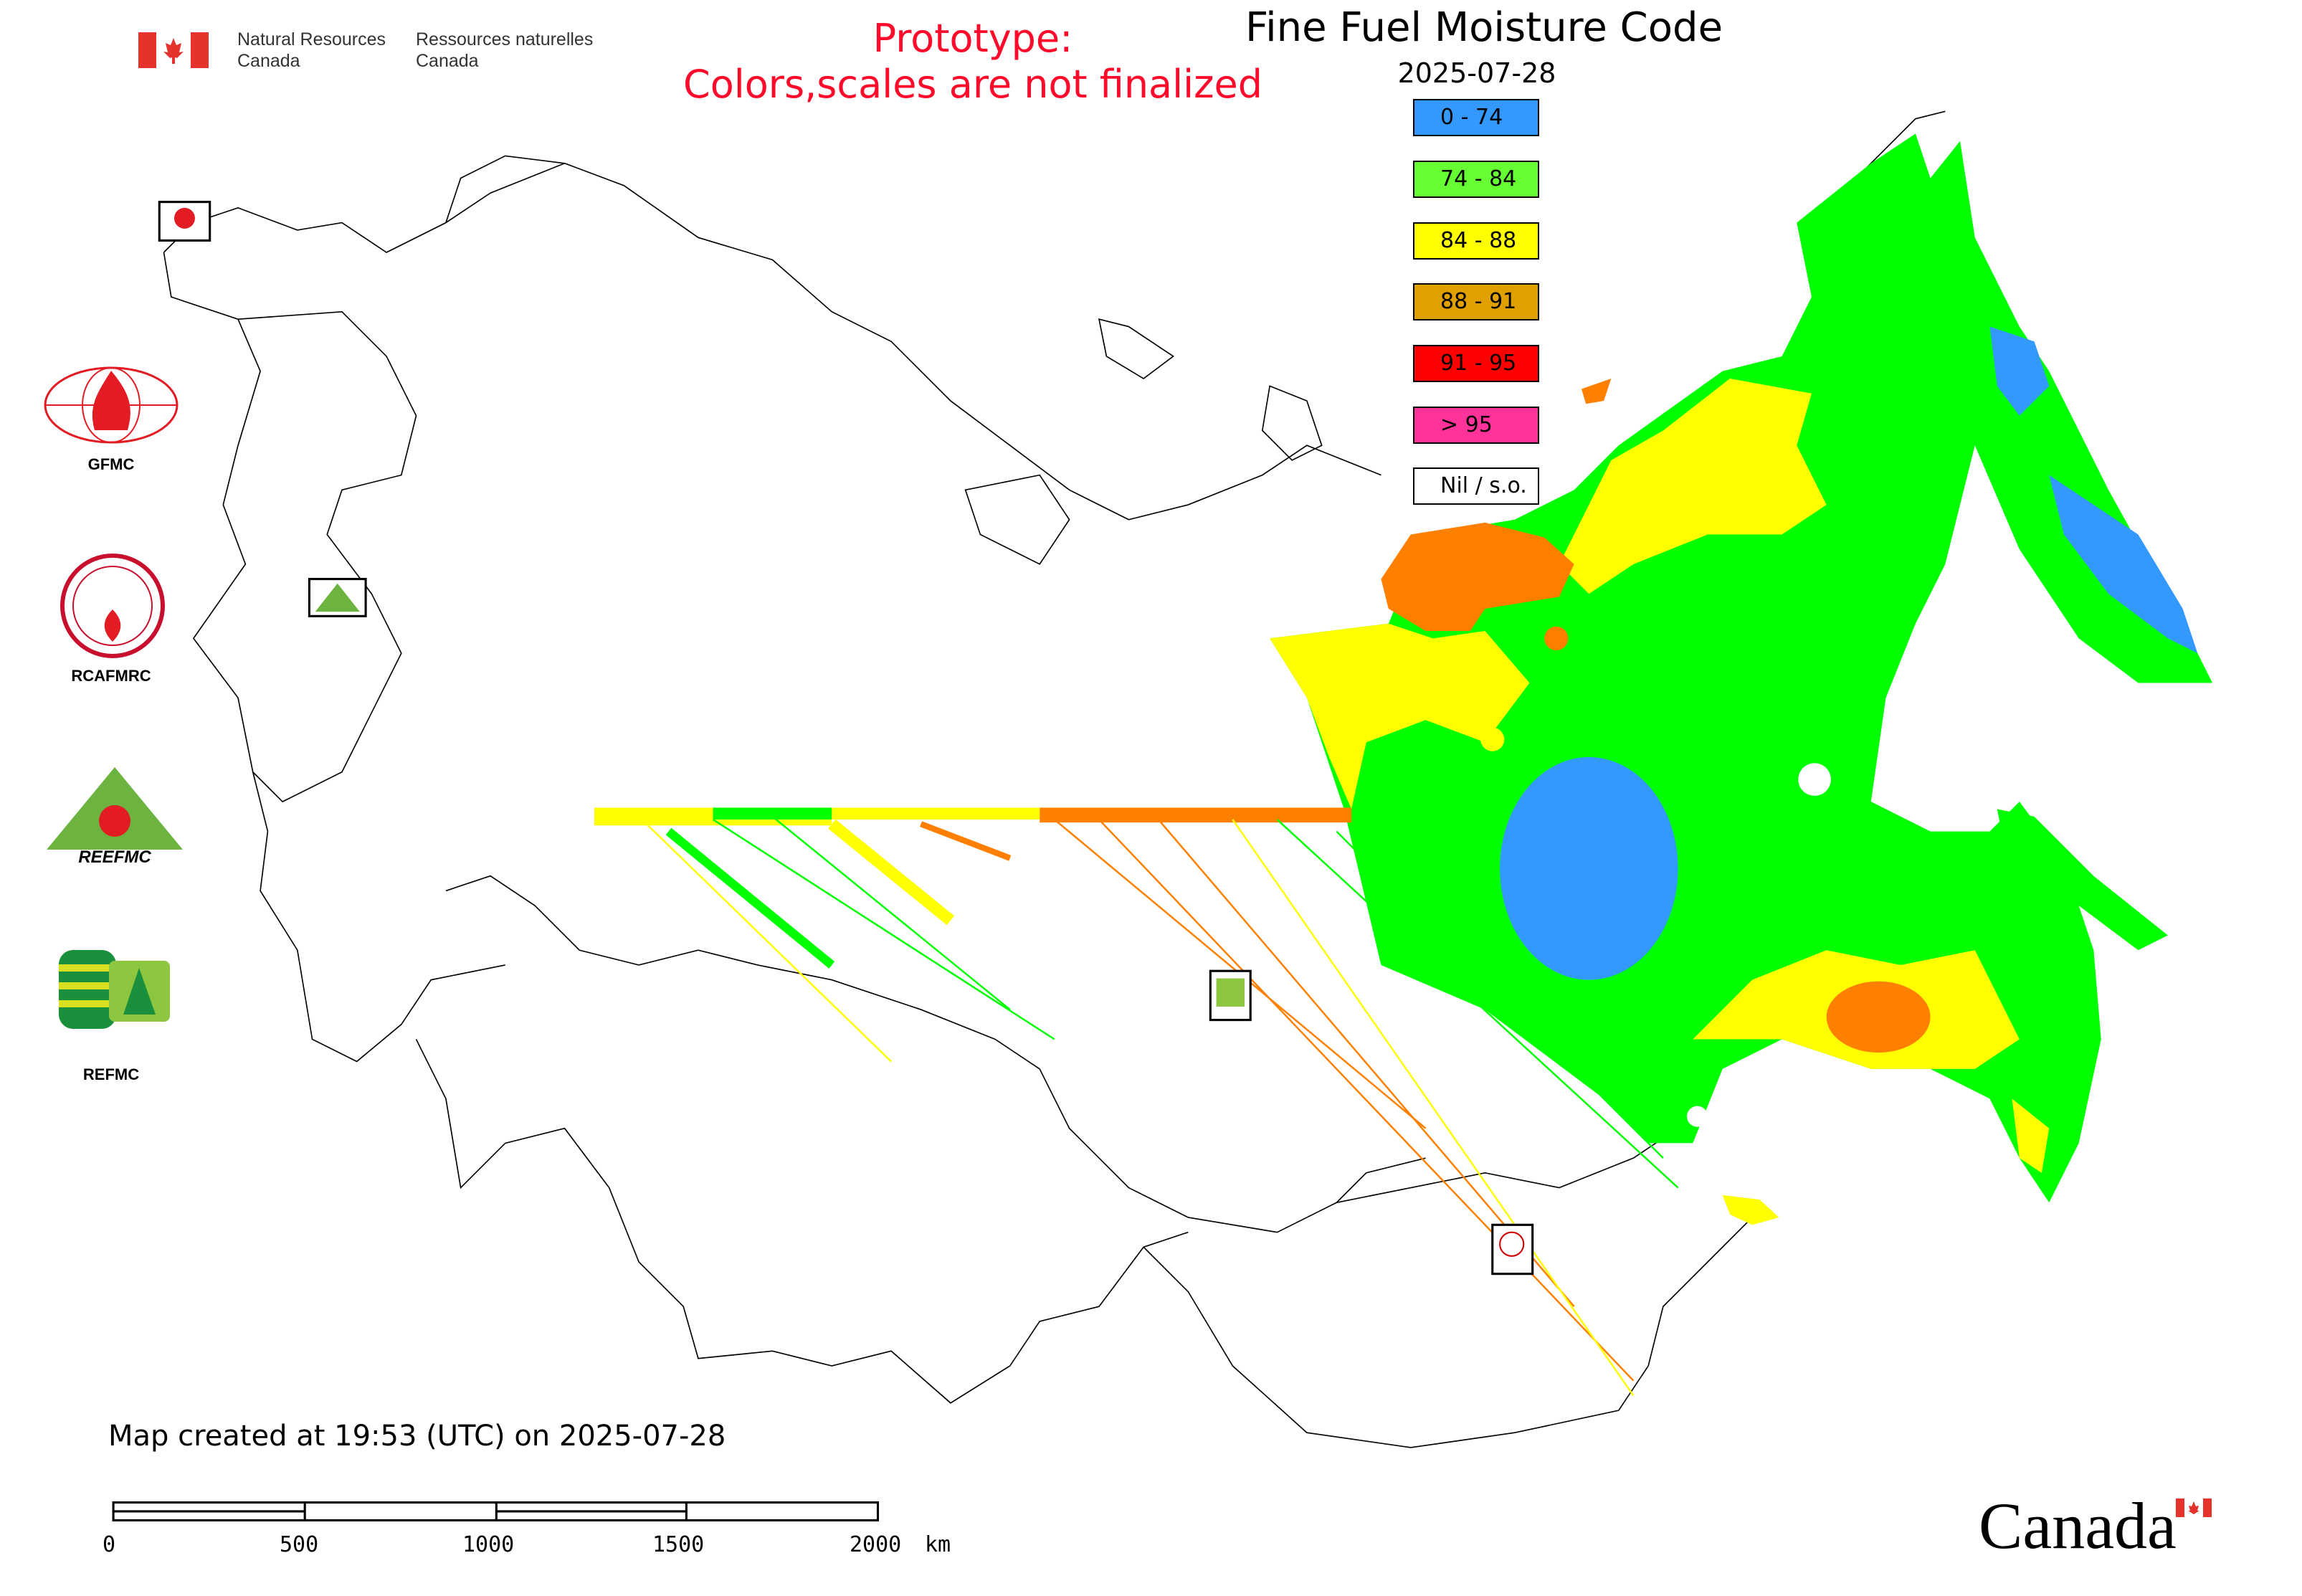  What do you see at coordinates (1476, 363) in the screenshot?
I see `legend-item-91-95: 91 - 95` at bounding box center [1476, 363].